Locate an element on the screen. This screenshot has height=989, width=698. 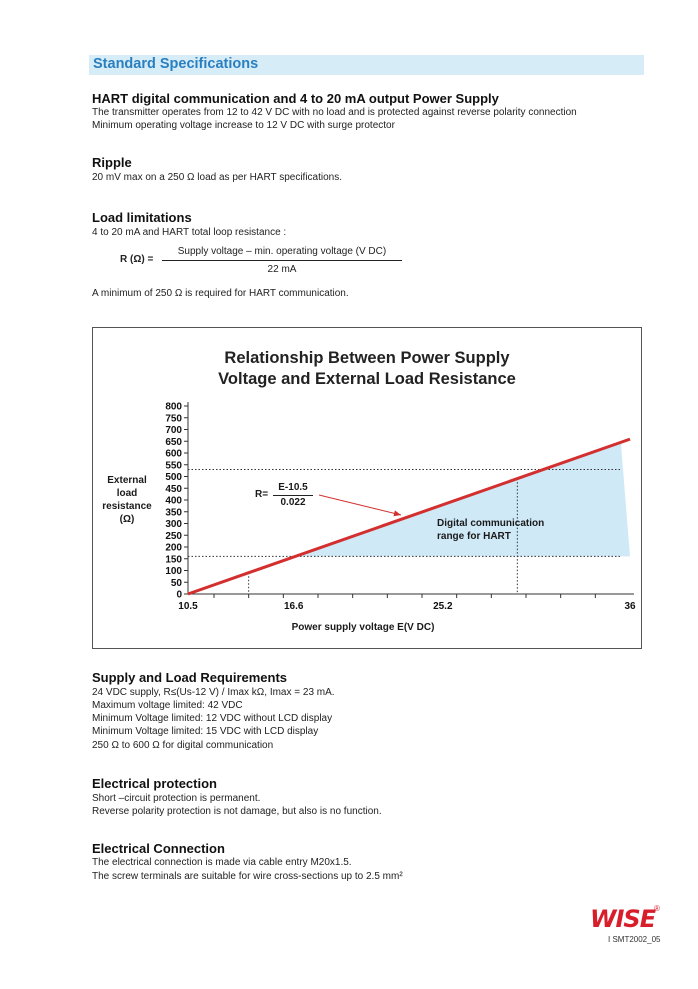
chart-formula-bar is located at coordinates (293, 495).